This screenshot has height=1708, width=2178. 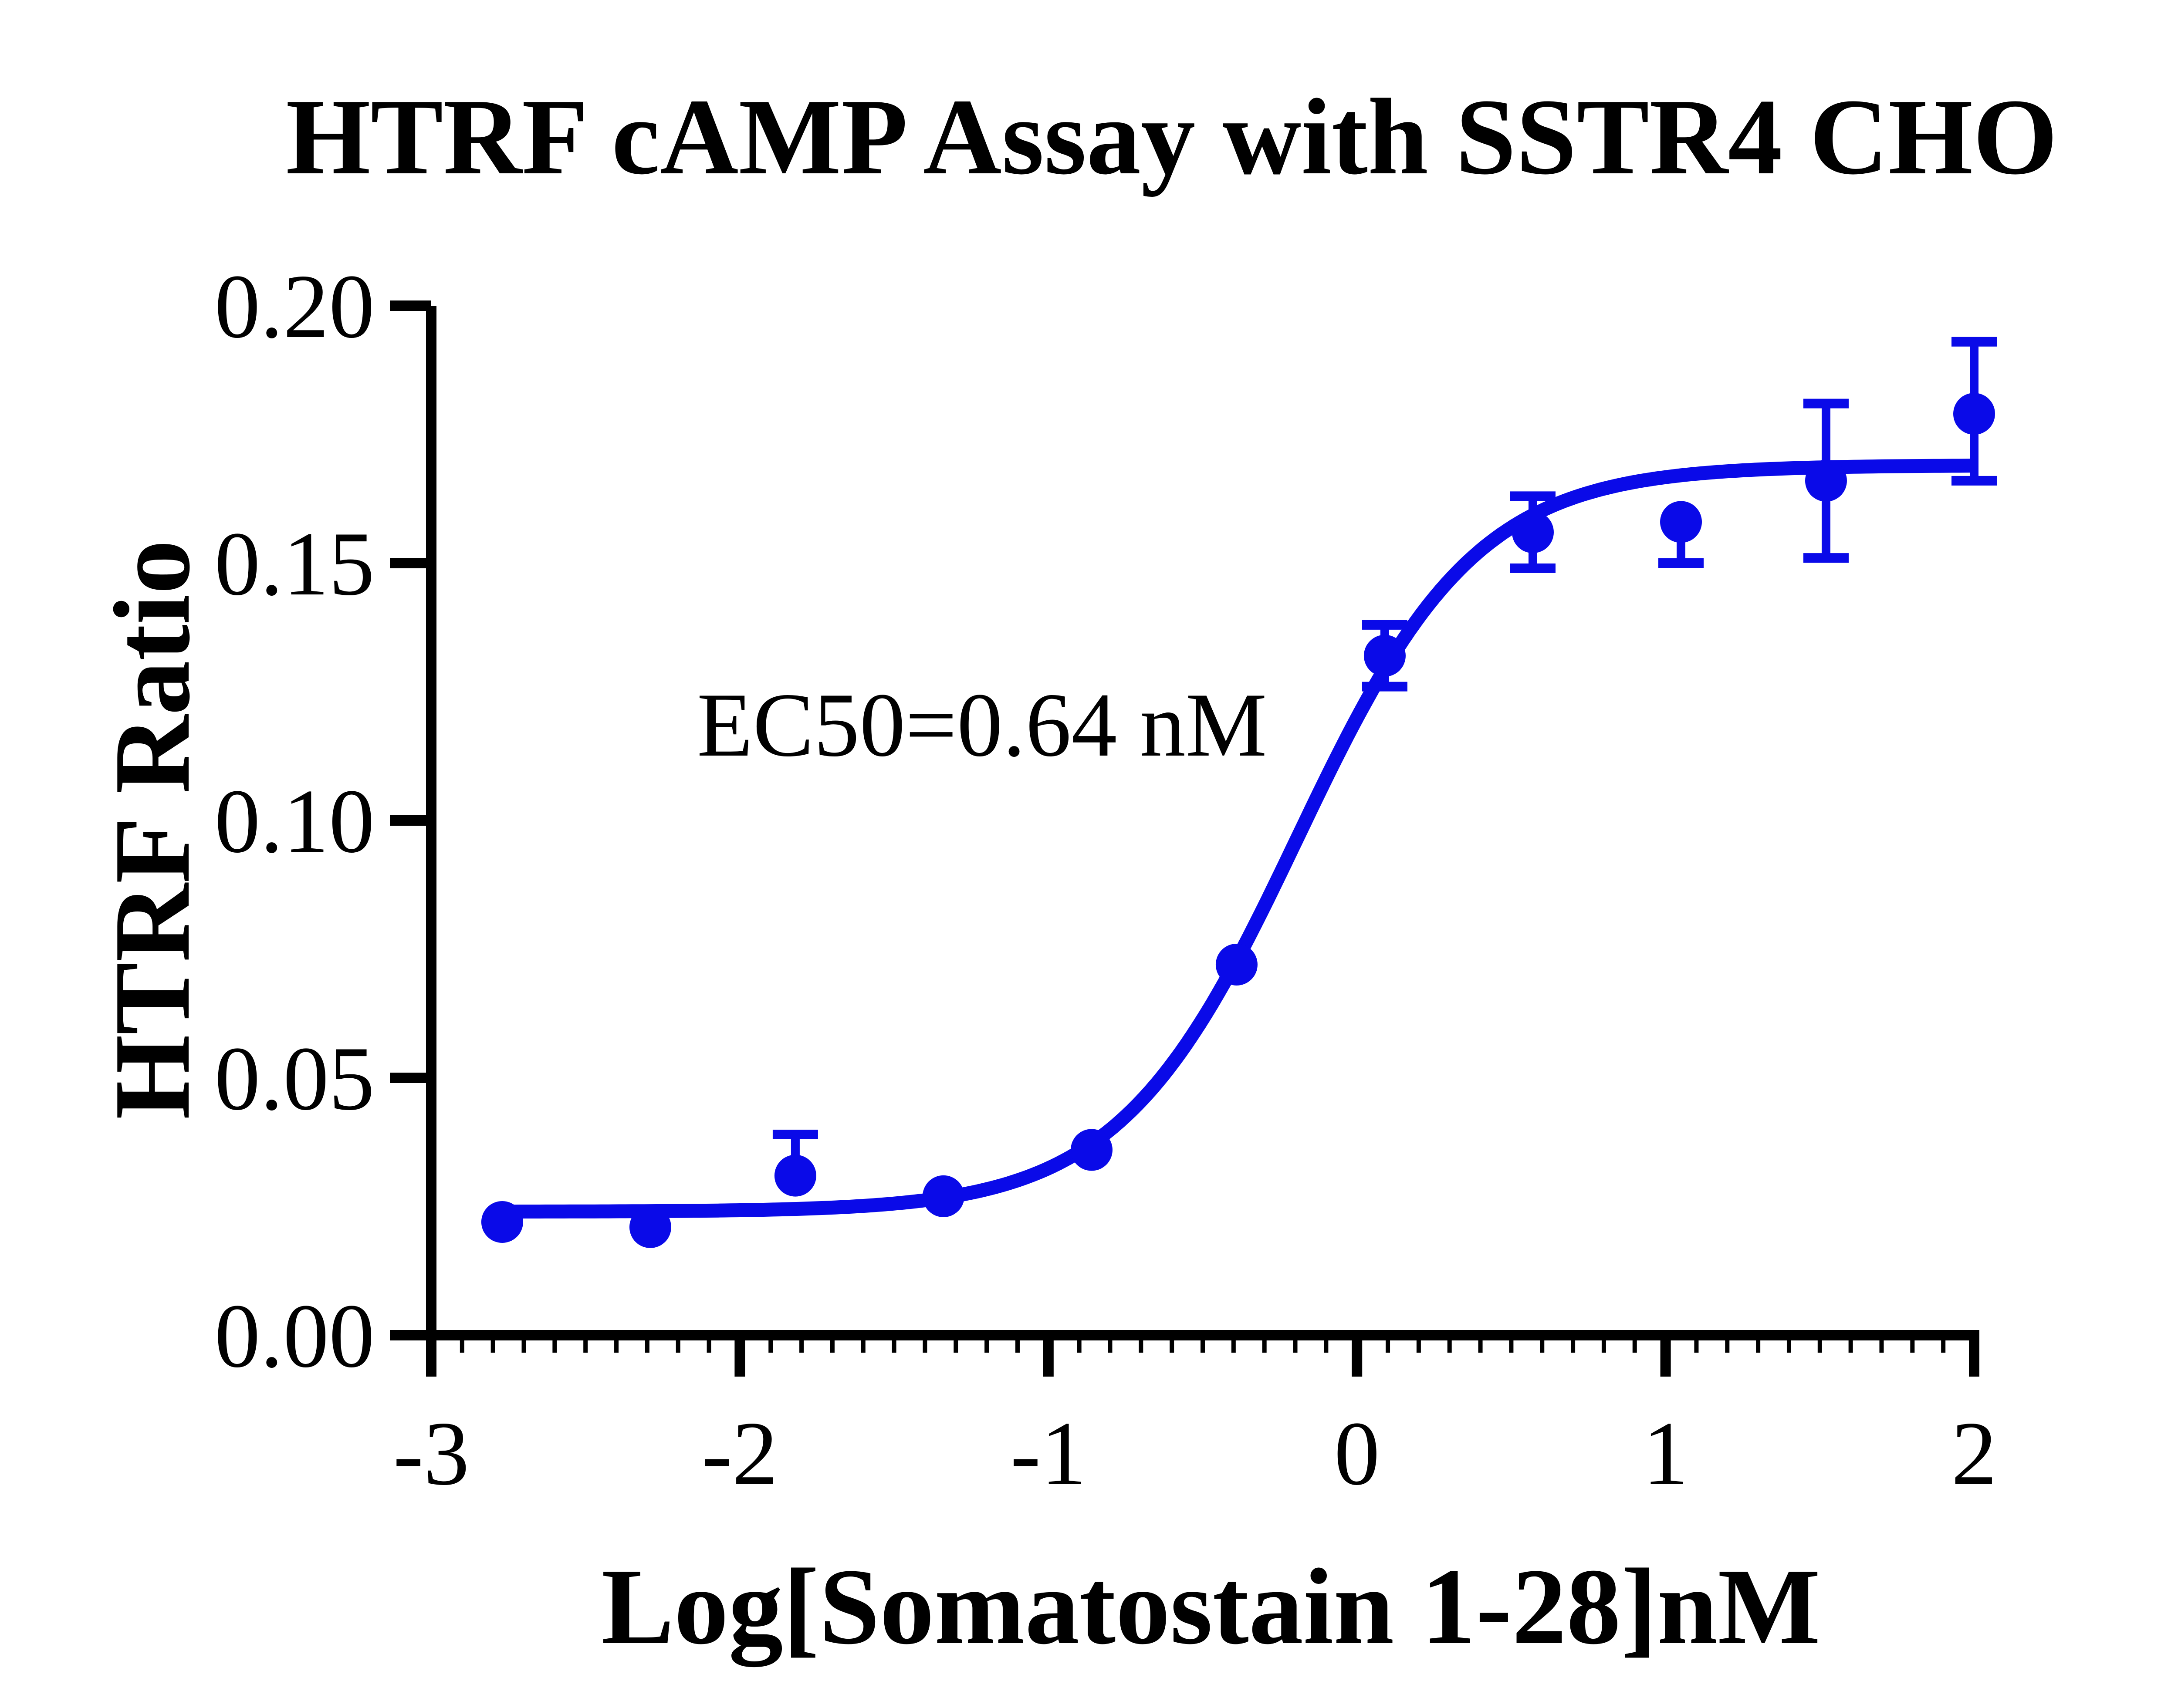 What do you see at coordinates (1211, 1606) in the screenshot?
I see `x-axis-title: Log[Somatostain 1-28]nM` at bounding box center [1211, 1606].